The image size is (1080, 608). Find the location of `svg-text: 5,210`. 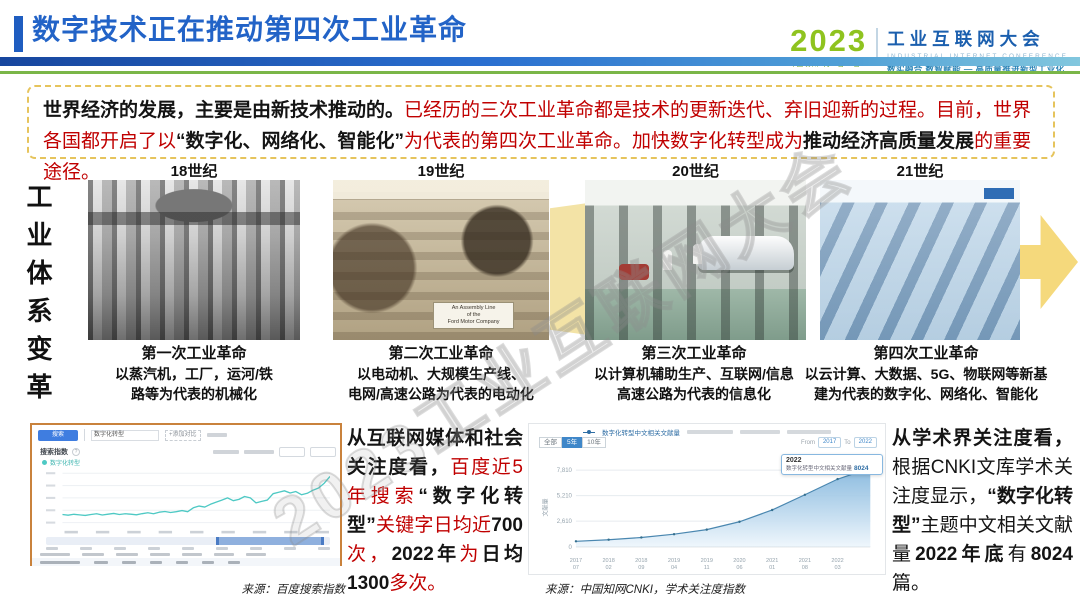

svg-text: 5,210 is located at coordinates (565, 497).